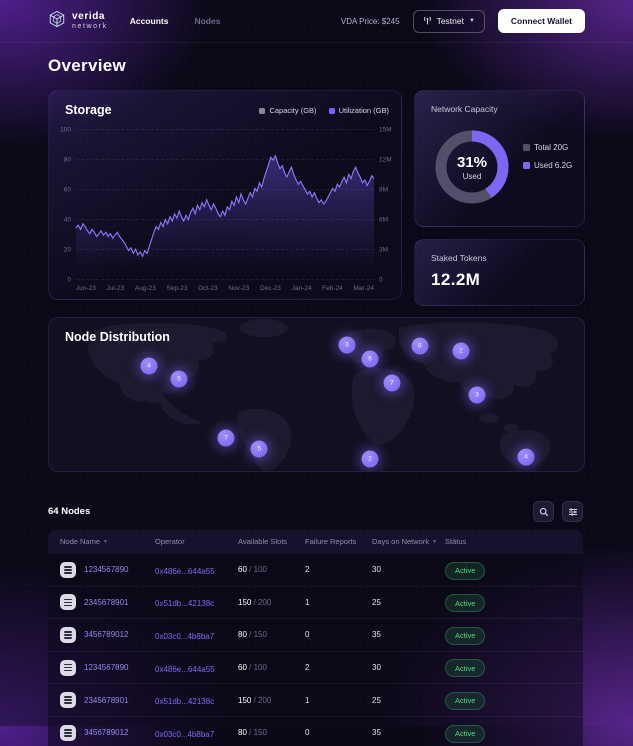 This screenshot has height=746, width=633. Describe the element at coordinates (307, 733) in the screenshot. I see `failure-reports-value: 0` at that location.